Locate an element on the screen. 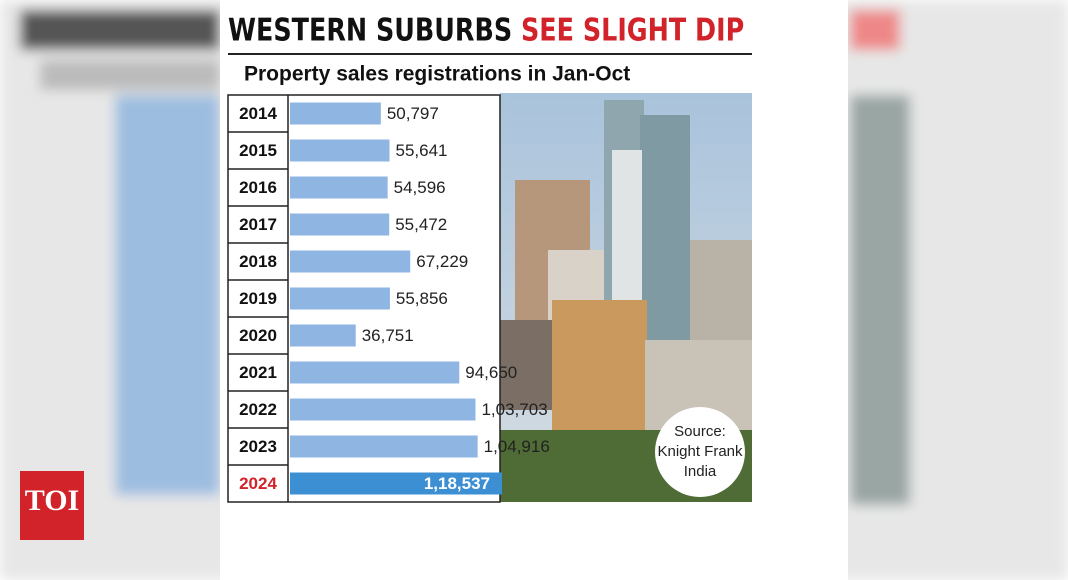 This screenshot has width=1068, height=580. title: WESTERN SUBURBS SEE SLIGHT DIP is located at coordinates (486, 30).